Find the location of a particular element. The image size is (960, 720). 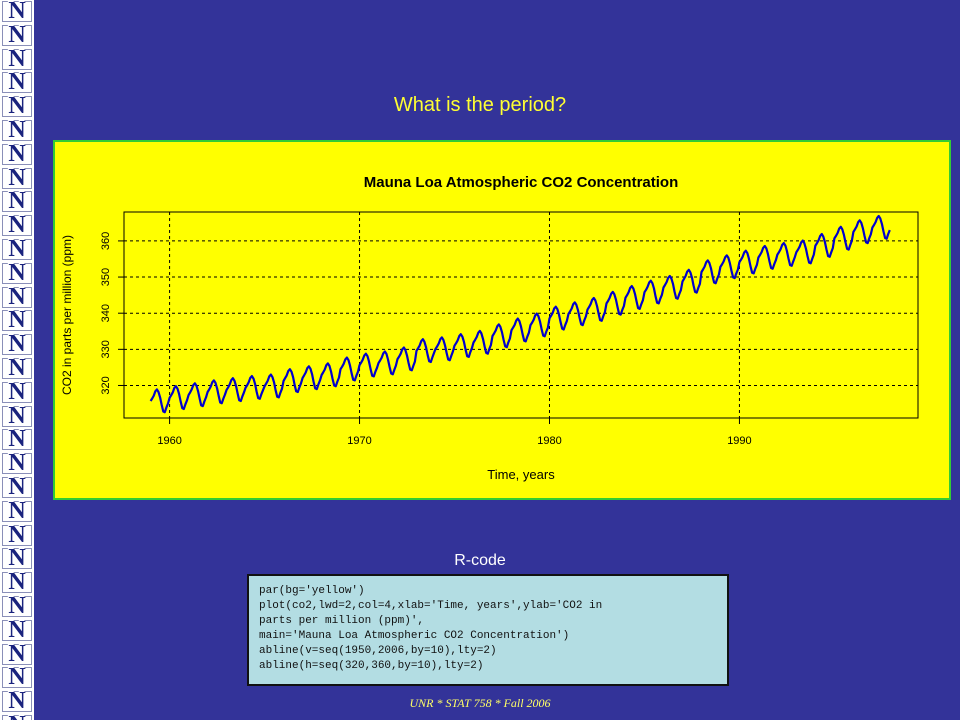

logo-strip: NNNNNNNNNNNNNNNNNNNNNNNNNNNNNNN is located at coordinates (17, 360).